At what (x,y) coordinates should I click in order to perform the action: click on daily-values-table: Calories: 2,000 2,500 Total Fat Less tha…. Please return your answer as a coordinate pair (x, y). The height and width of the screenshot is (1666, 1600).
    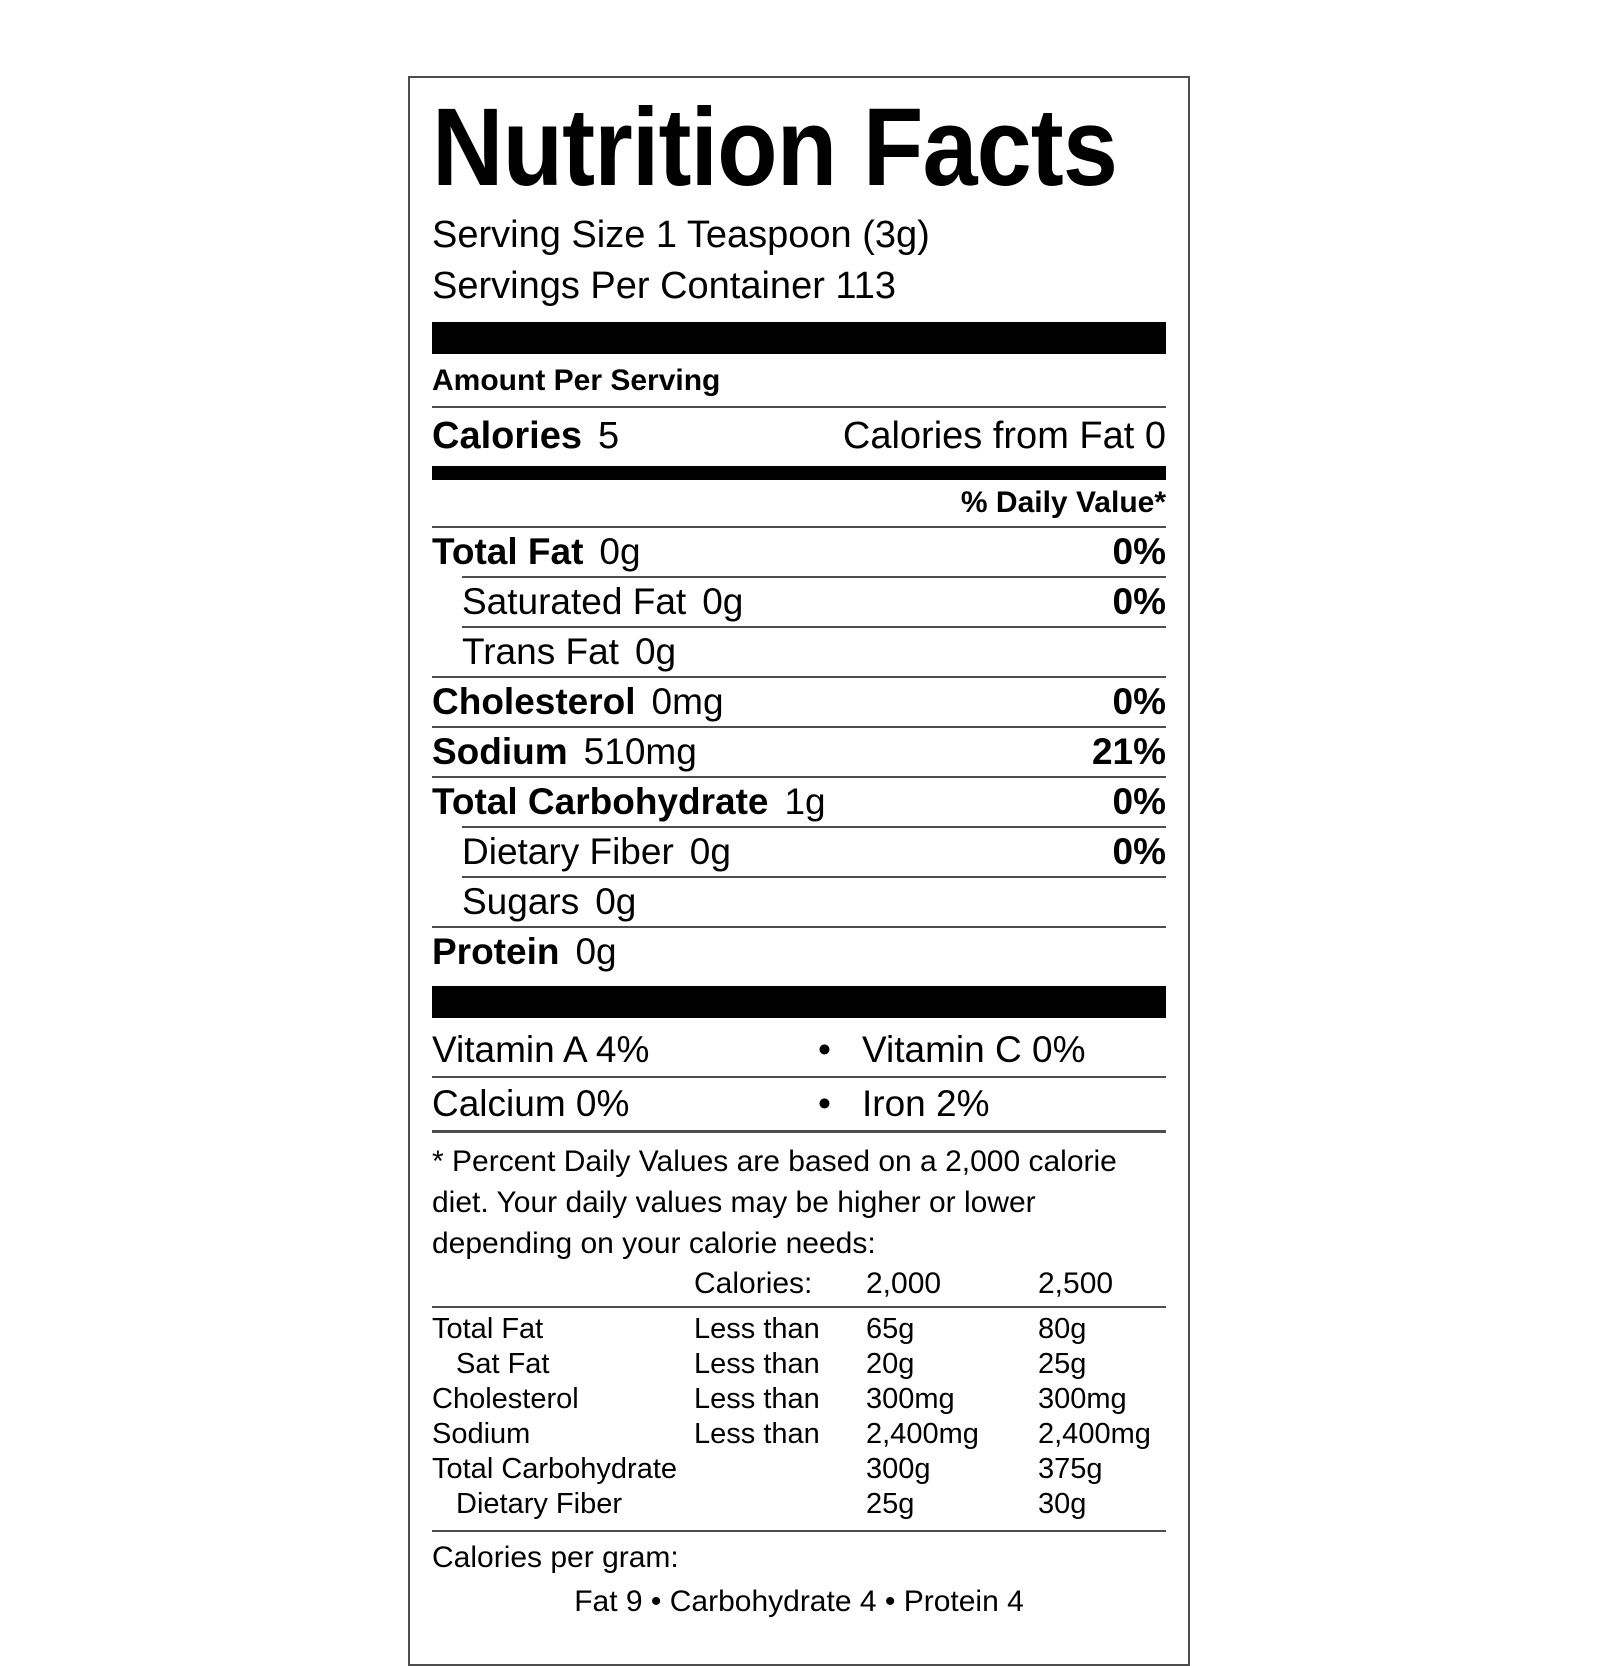
    Looking at the image, I should click on (799, 1397).